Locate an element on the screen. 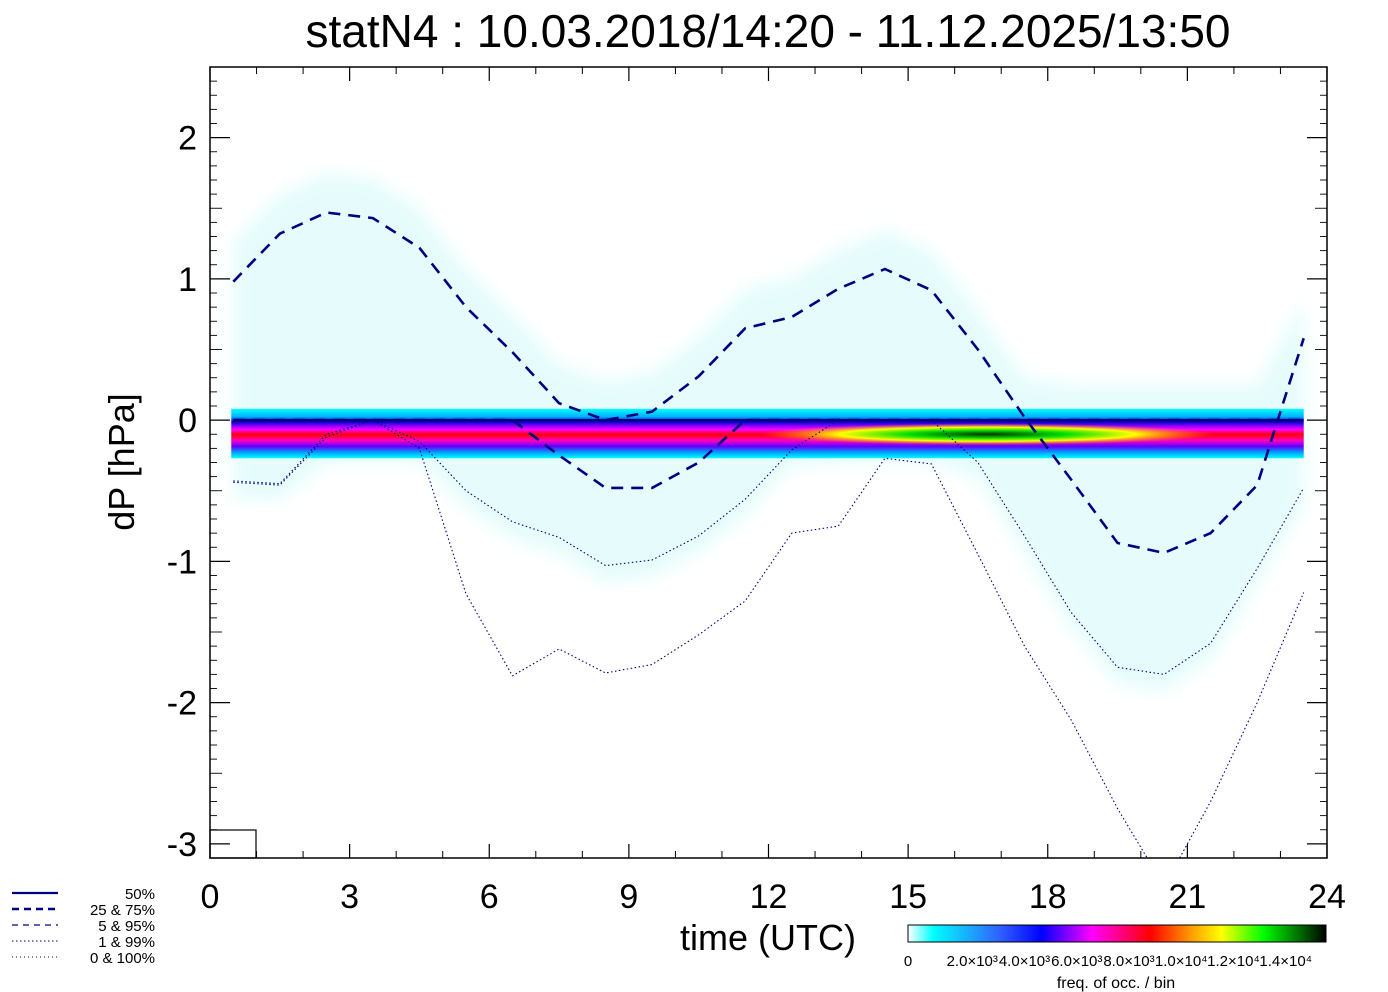  y-tick-label: -2 is located at coordinates (182, 704).